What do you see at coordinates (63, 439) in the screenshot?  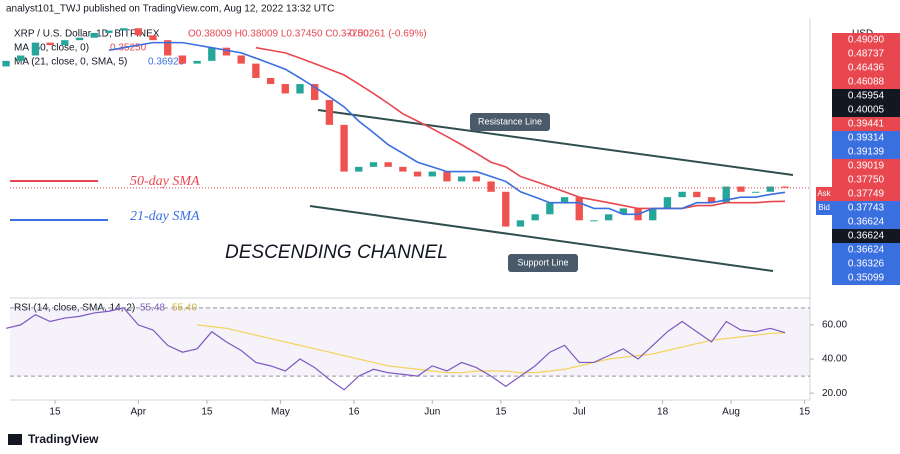 I see `footer-logo: TradingView` at bounding box center [63, 439].